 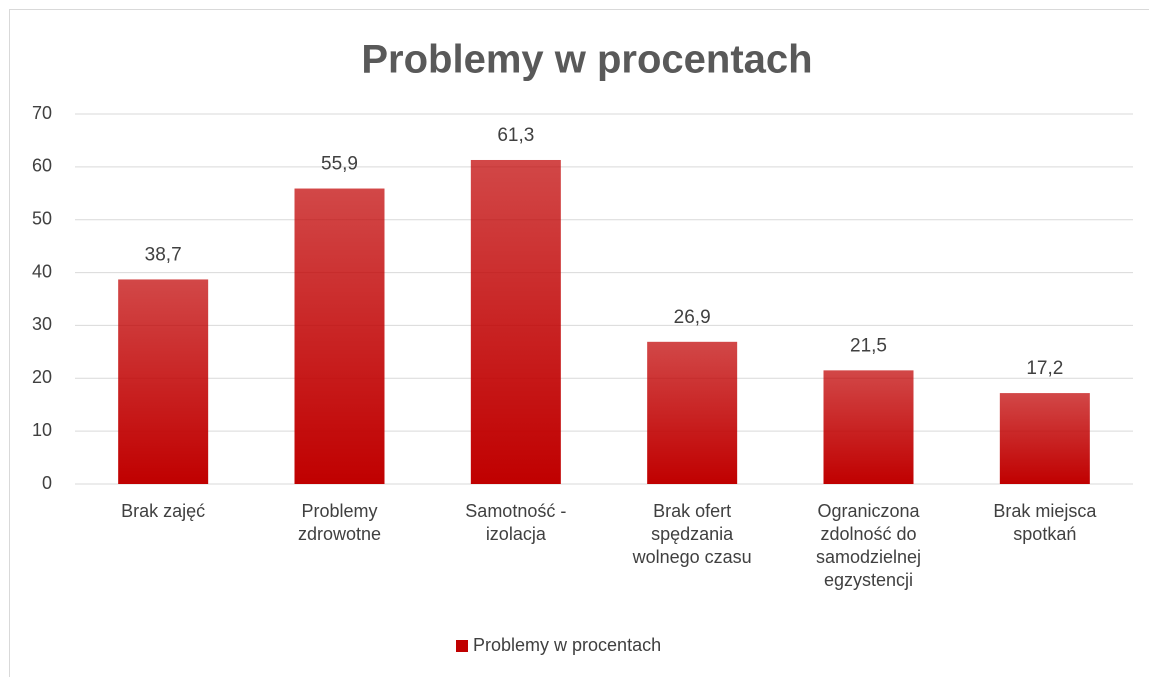 I want to click on y-tick-label: 30, so click(x=42, y=324).